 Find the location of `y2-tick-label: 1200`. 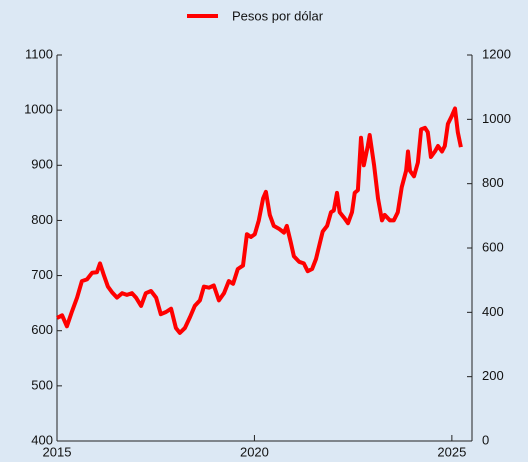

y2-tick-label: 1200 is located at coordinates (496, 53).